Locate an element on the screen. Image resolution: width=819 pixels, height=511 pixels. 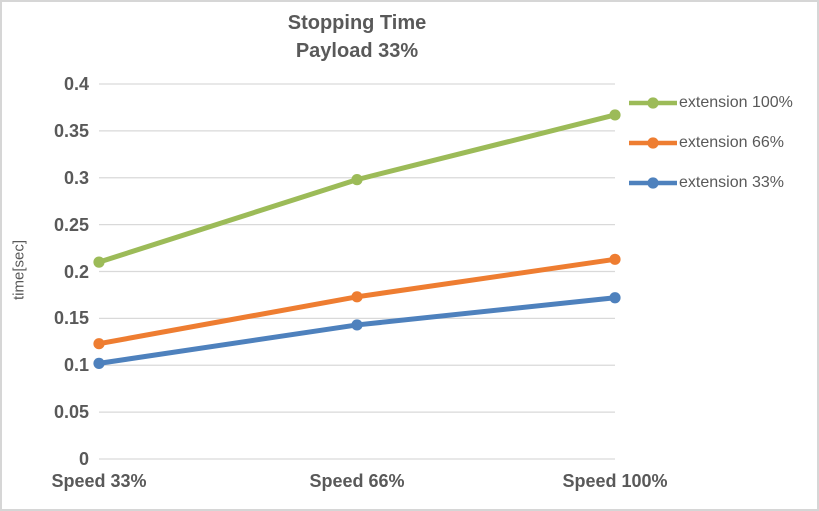
x-tick-label: Speed 100% is located at coordinates (615, 481).